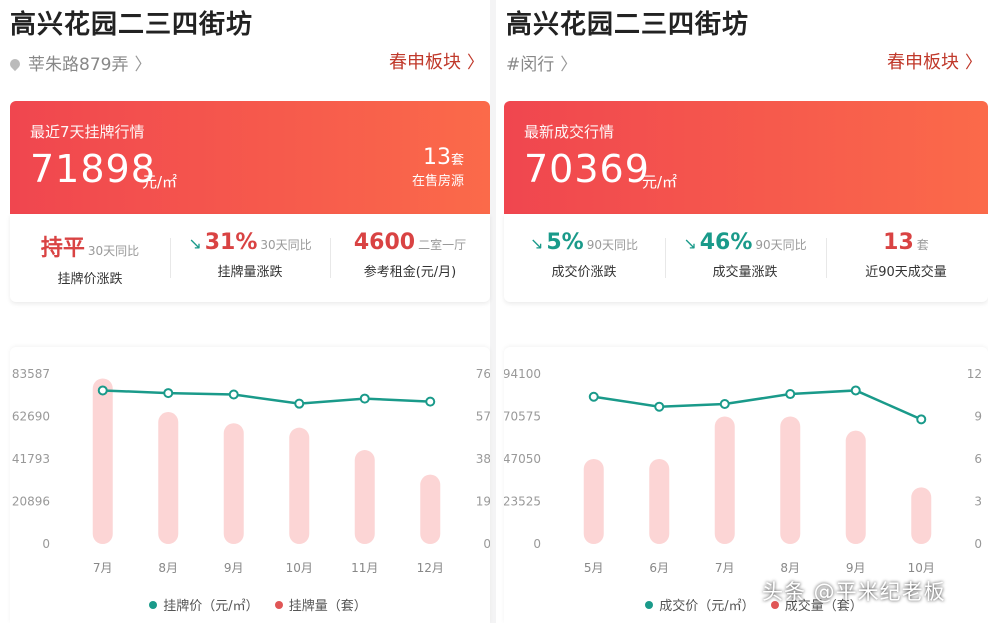  Describe the element at coordinates (522, 417) in the screenshot. I see `y-left-tick-label: 70575` at that location.